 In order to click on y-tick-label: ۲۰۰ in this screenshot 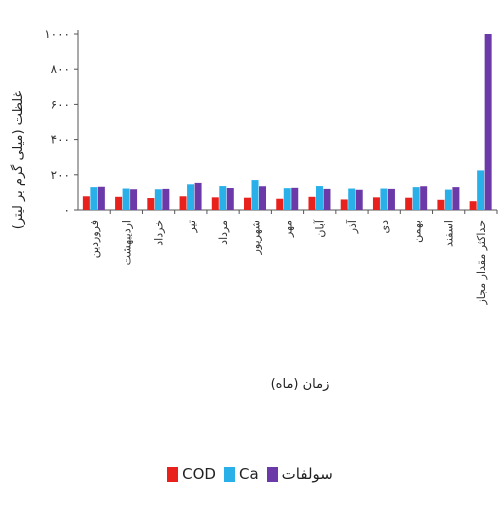, I will do `click(60, 175)`.